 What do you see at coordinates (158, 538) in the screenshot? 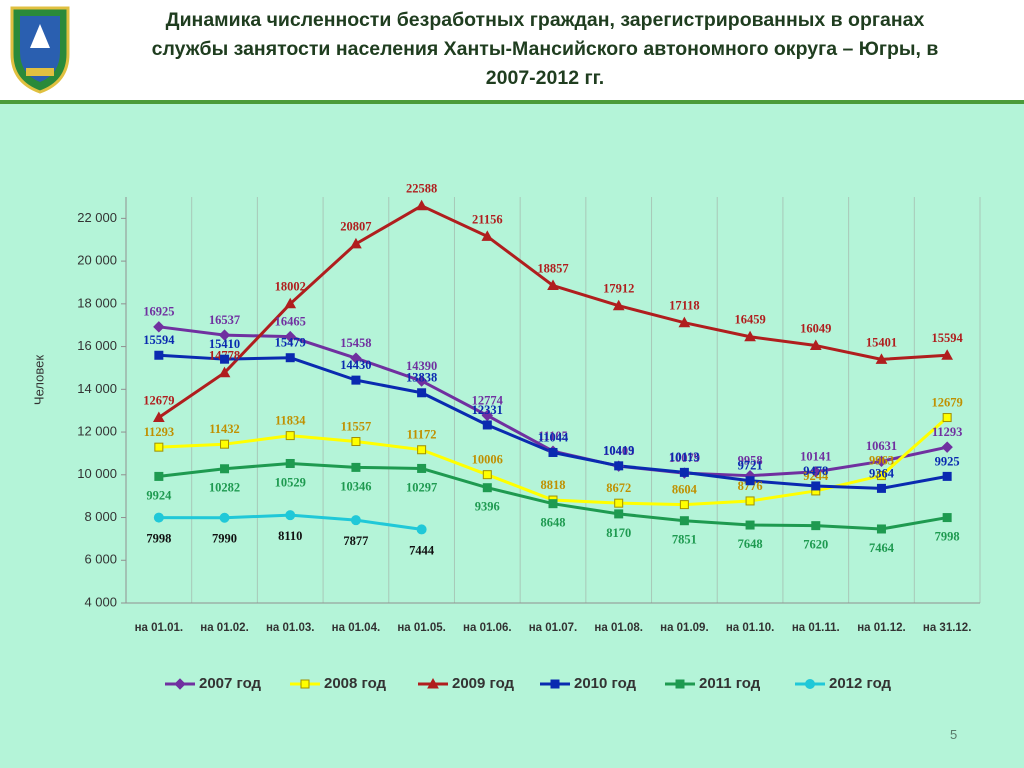
I see `data-label: 7998` at bounding box center [158, 538].